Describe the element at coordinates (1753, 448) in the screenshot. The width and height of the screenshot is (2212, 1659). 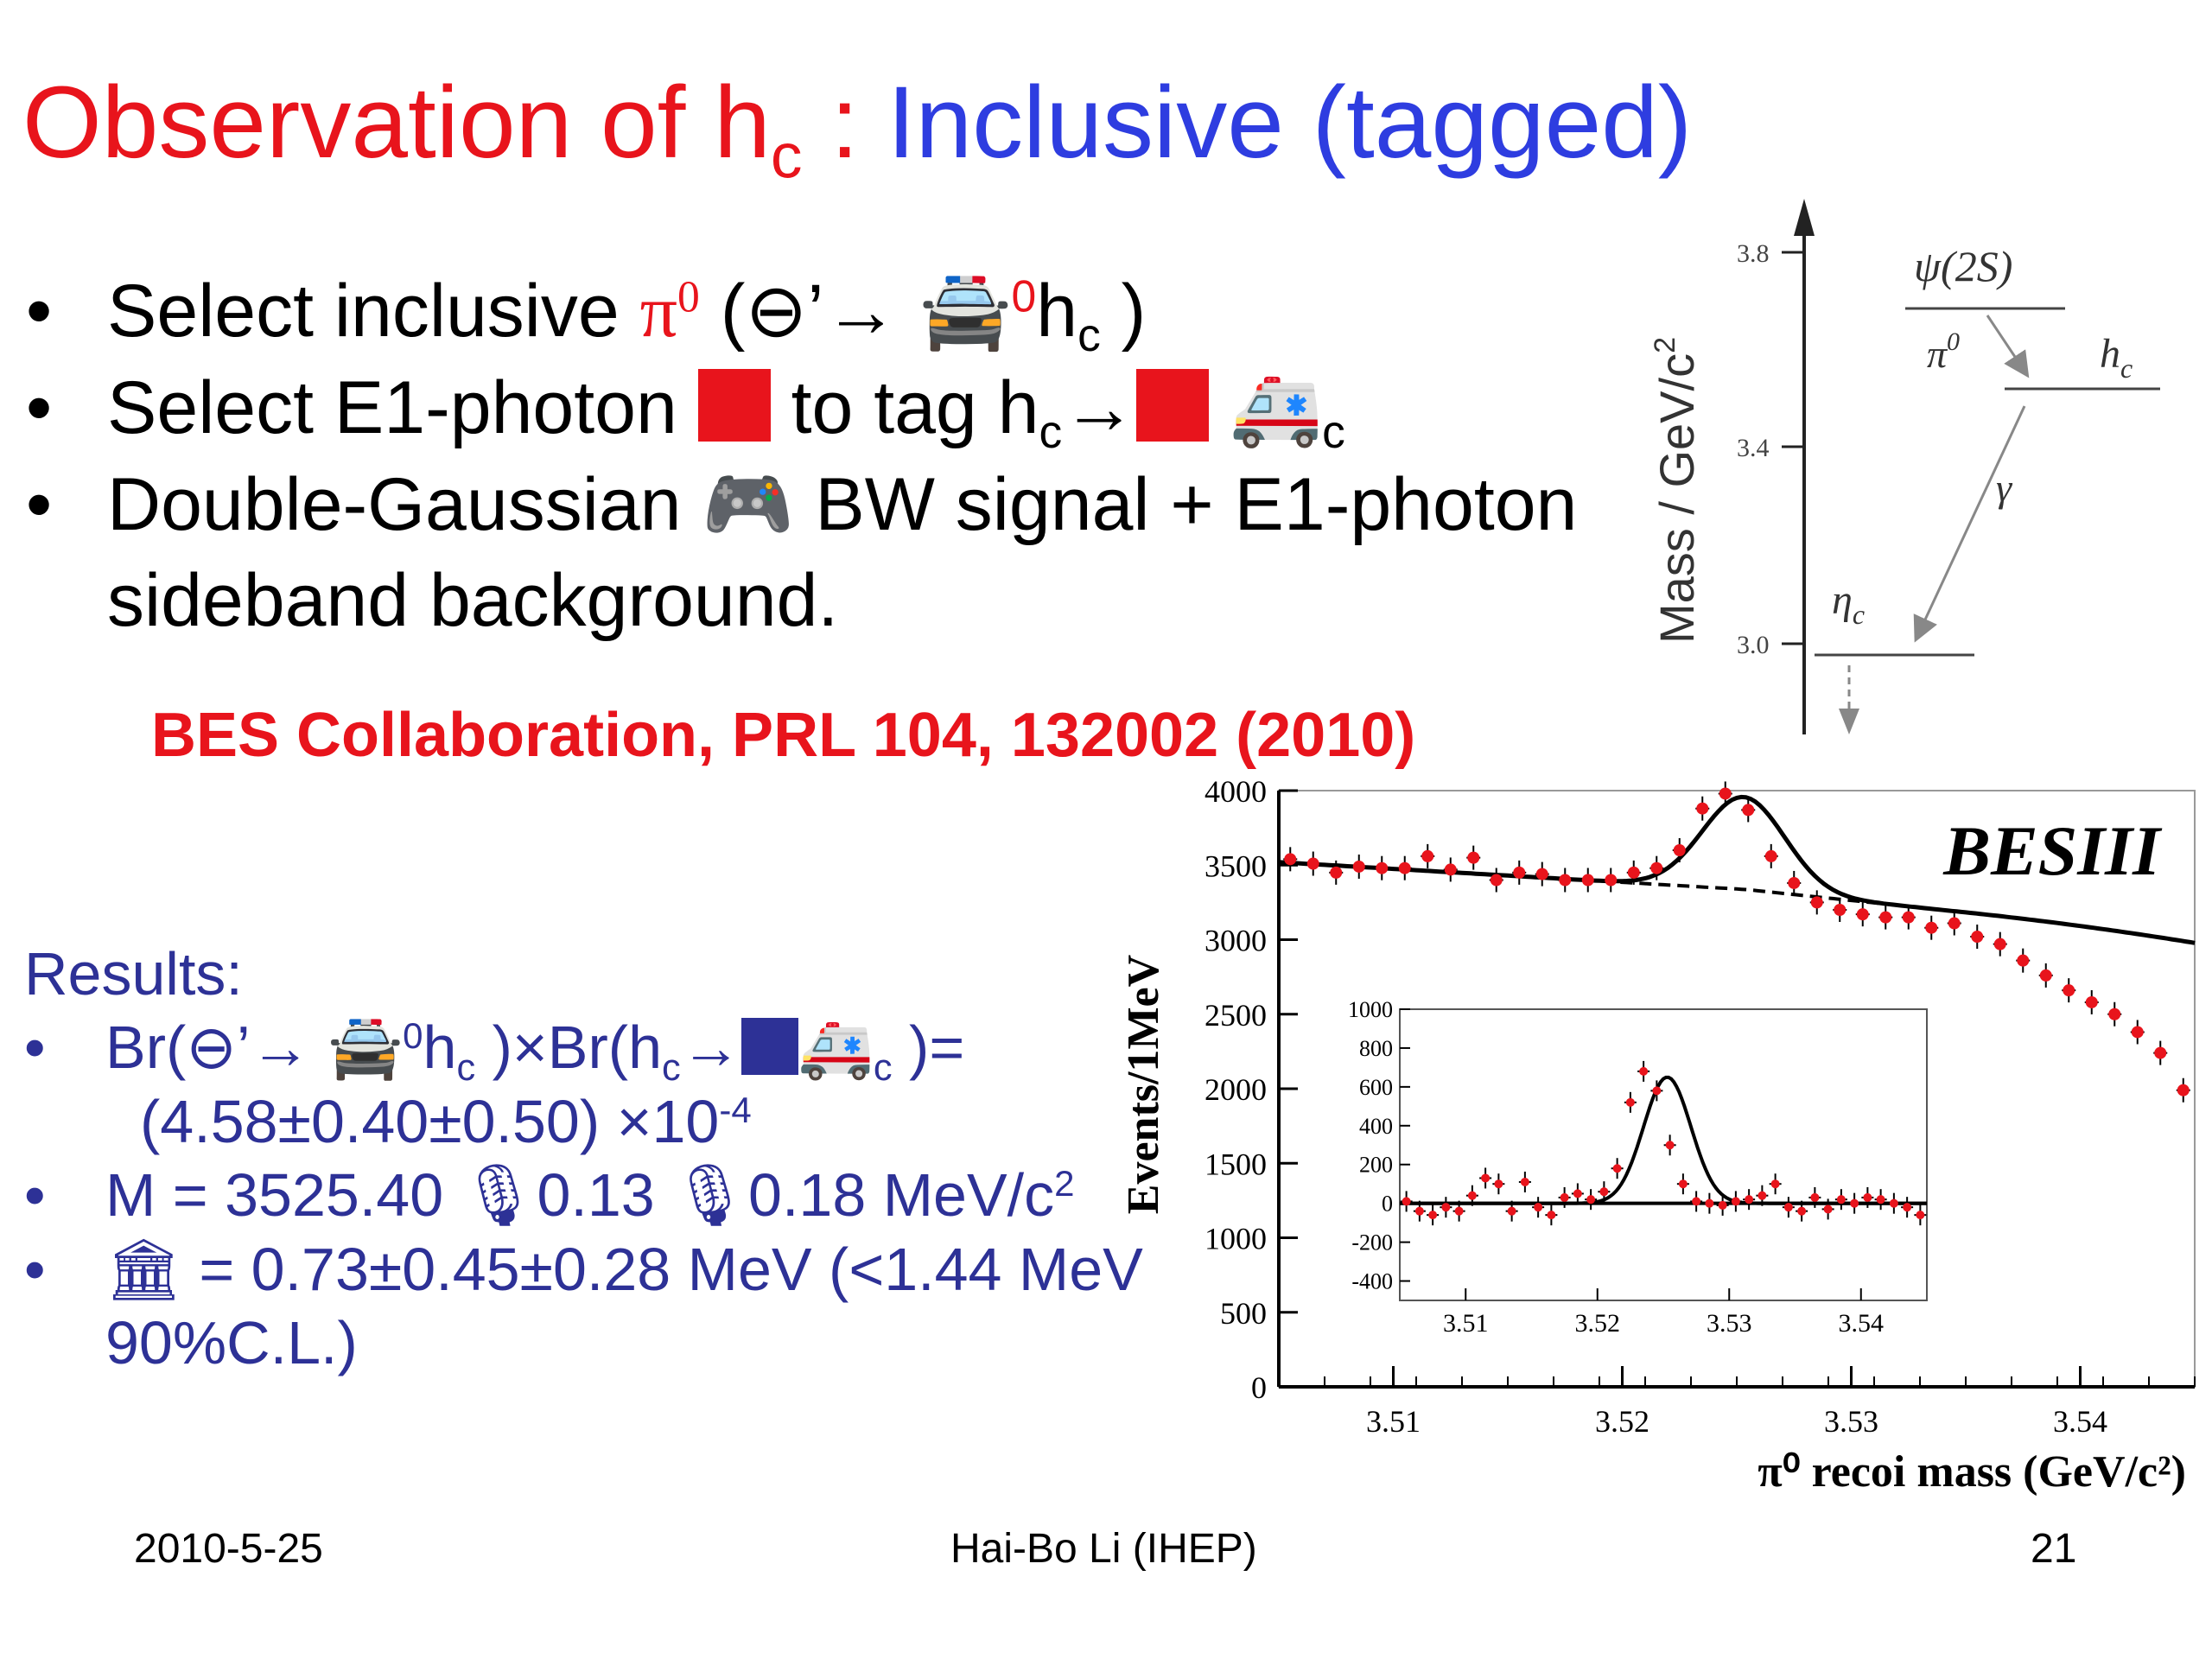
I see `tick-label: 3.4` at that location.